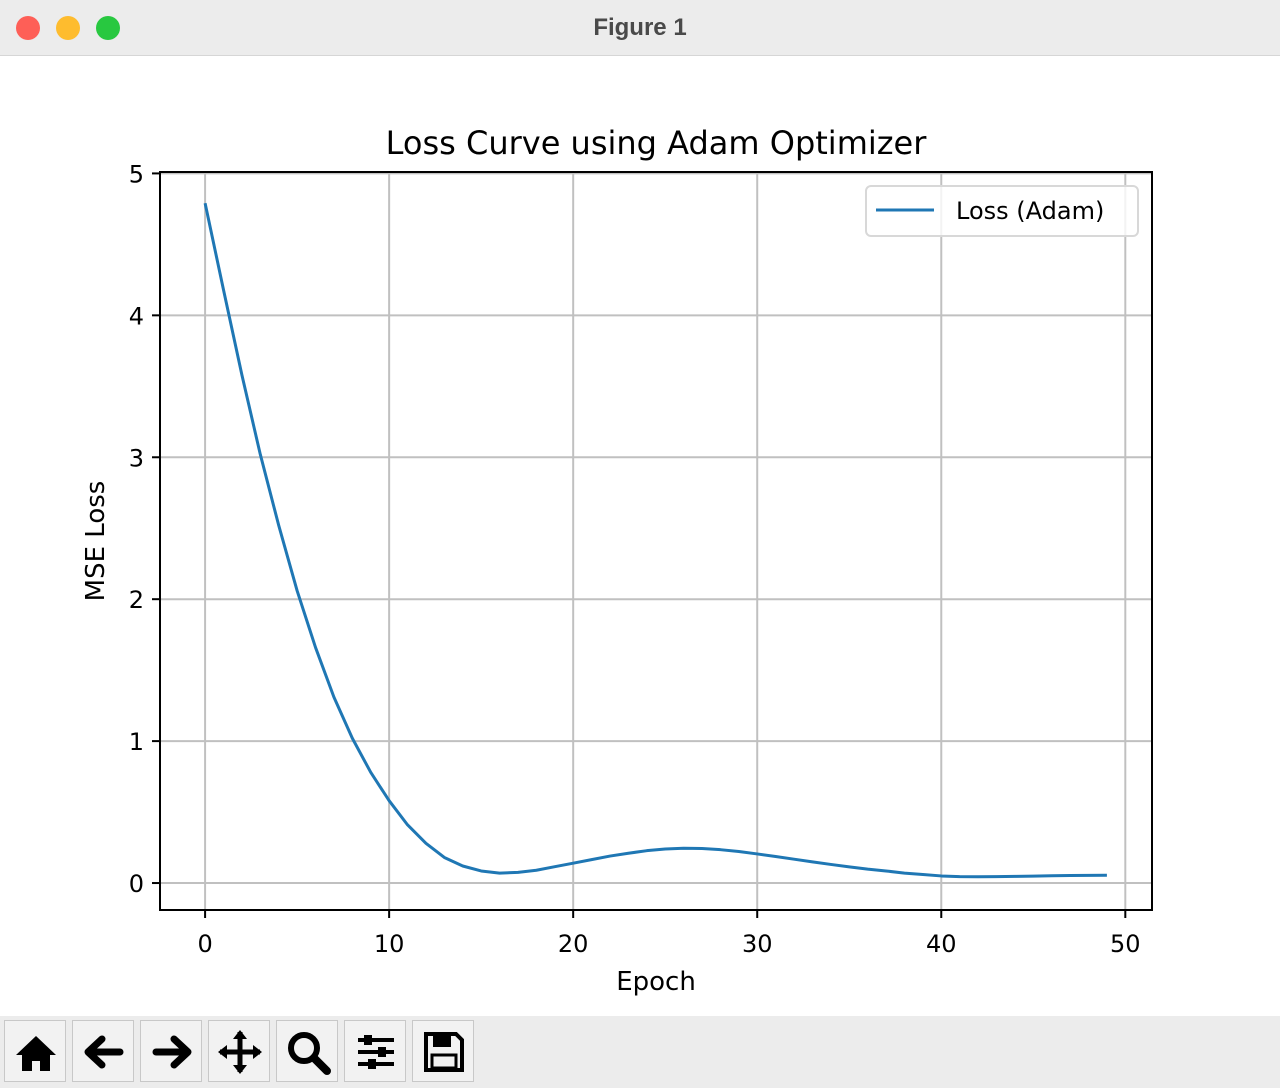 The width and height of the screenshot is (1280, 1088). Describe the element at coordinates (573, 944) in the screenshot. I see `x-tick-label: 20` at that location.